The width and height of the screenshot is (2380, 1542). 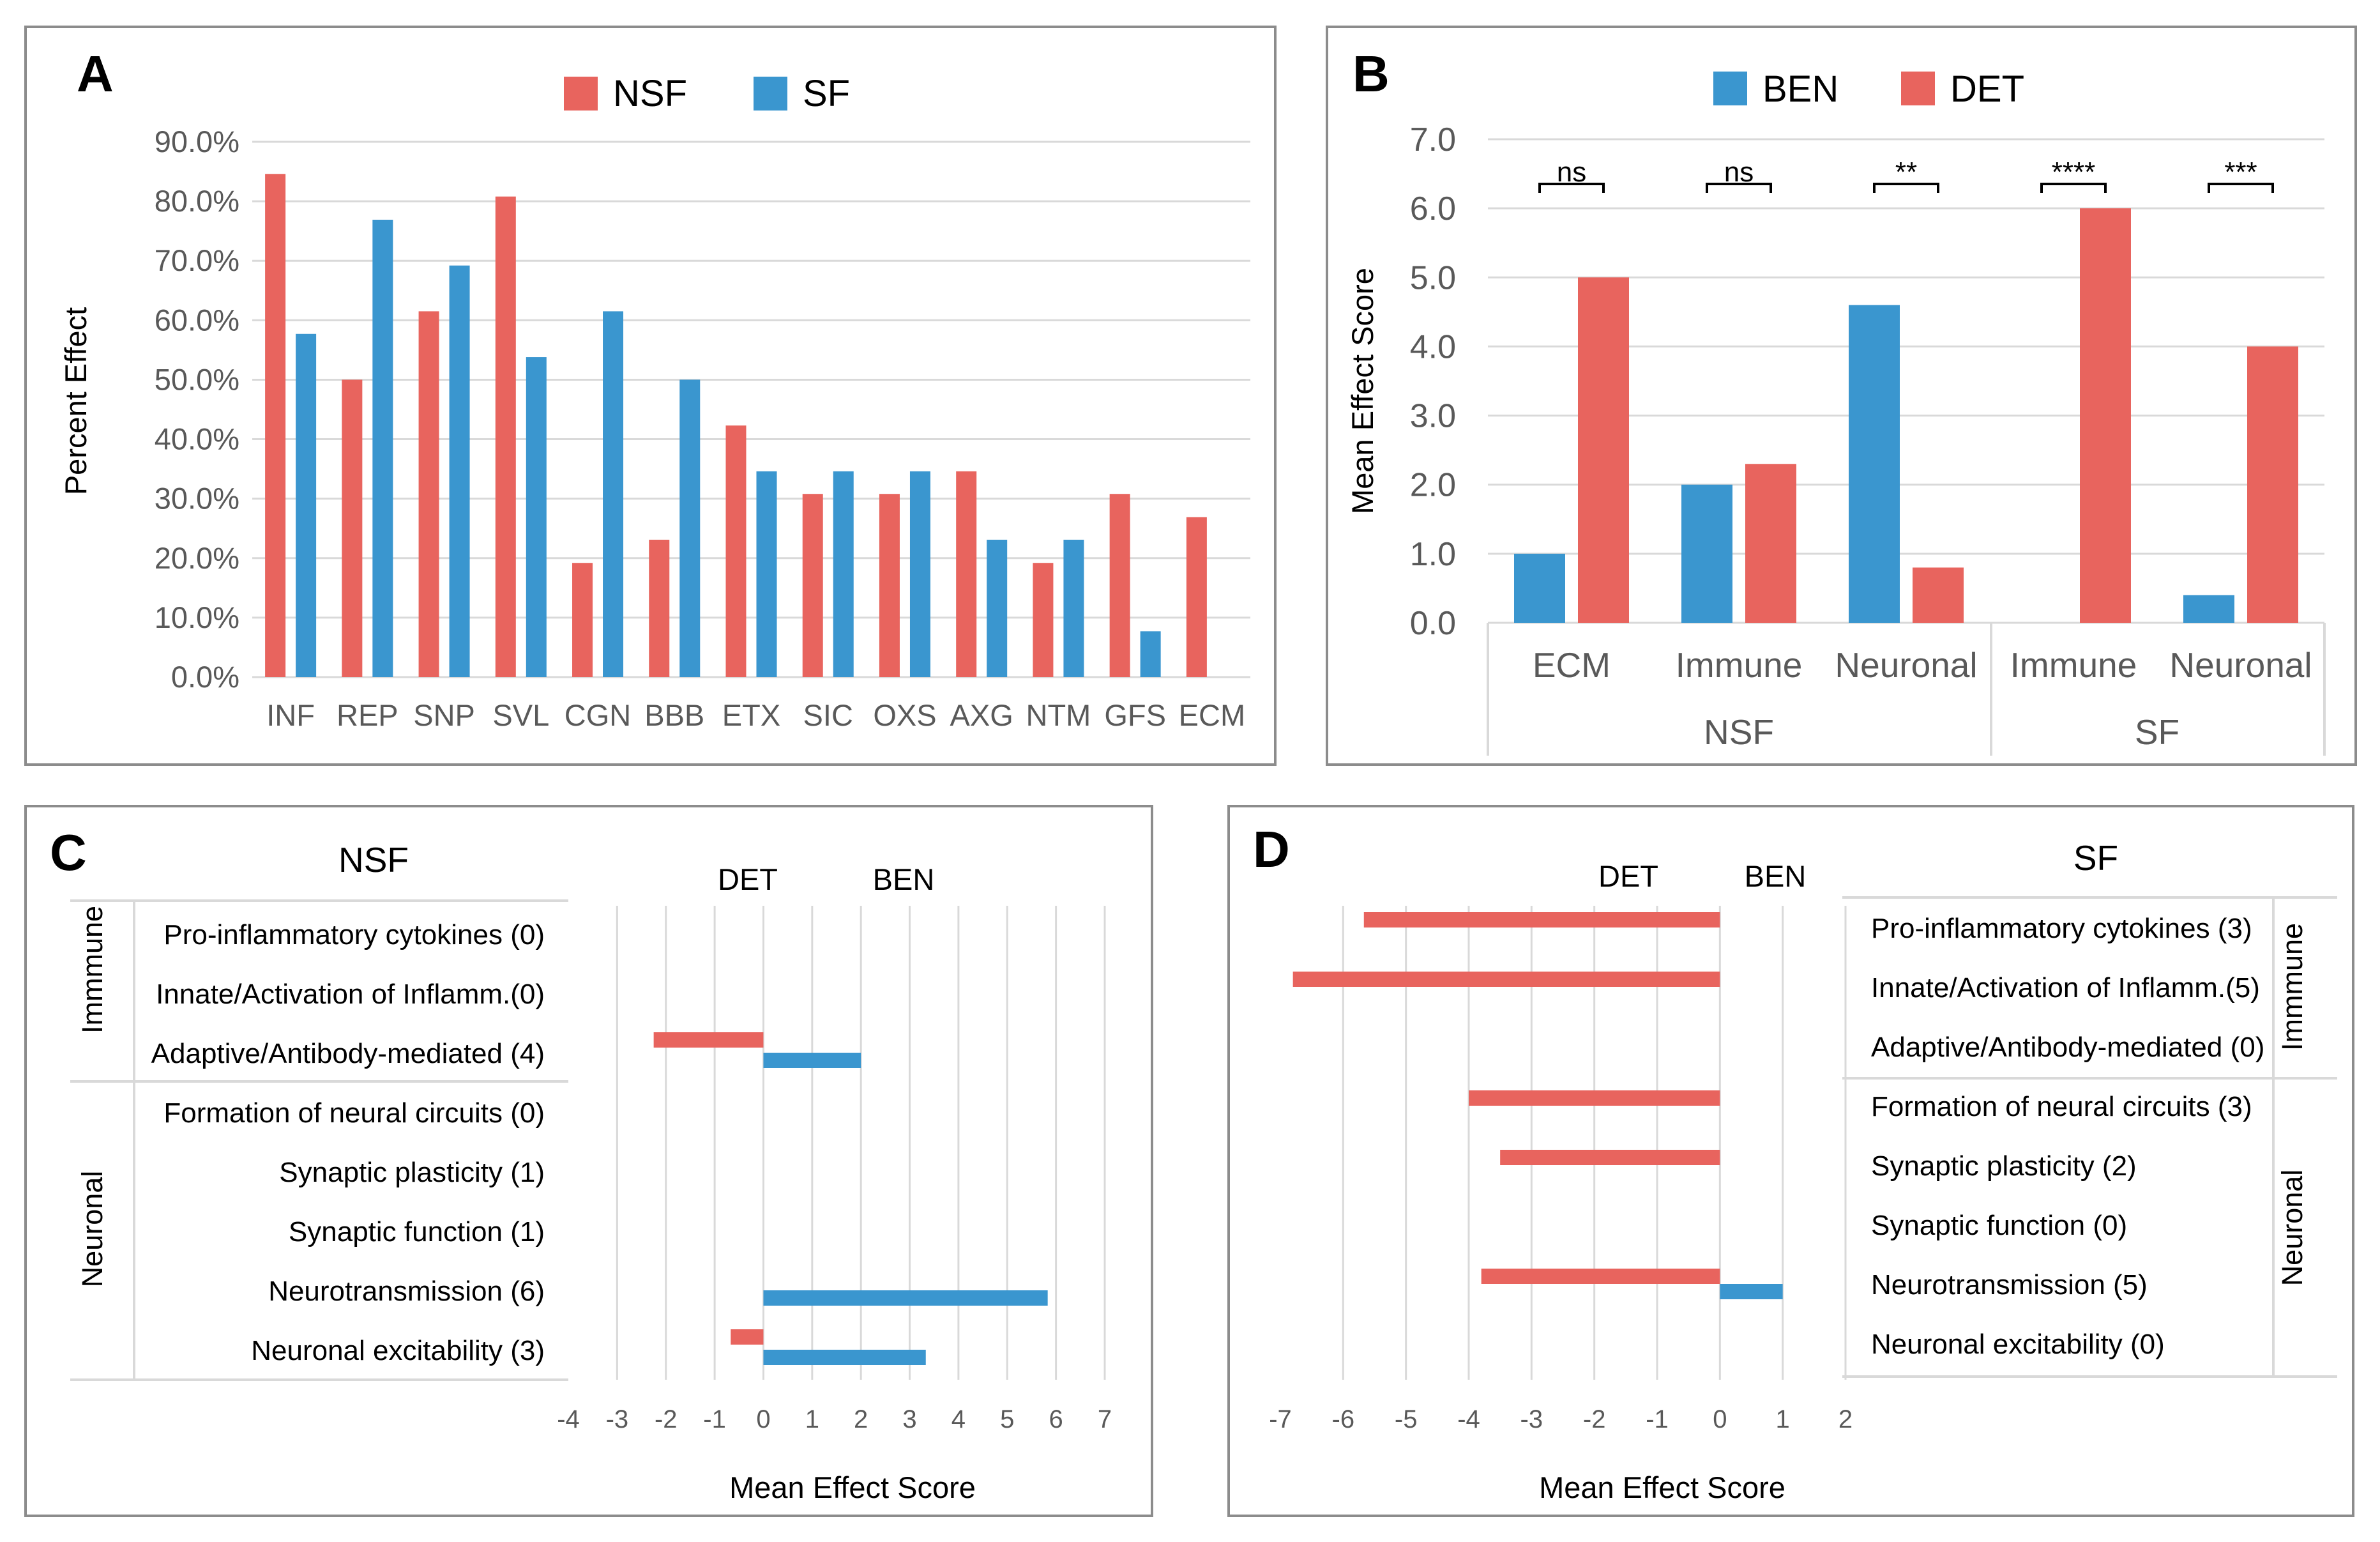 What do you see at coordinates (770, 94) in the screenshot?
I see `legend-a-sf-swatch` at bounding box center [770, 94].